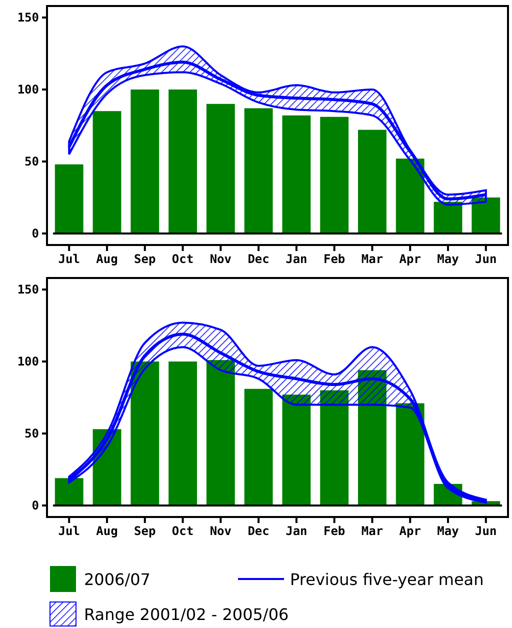 This screenshot has width=512, height=628. What do you see at coordinates (186, 614) in the screenshot?
I see `text: Range 2001/02 - 2005/06` at bounding box center [186, 614].